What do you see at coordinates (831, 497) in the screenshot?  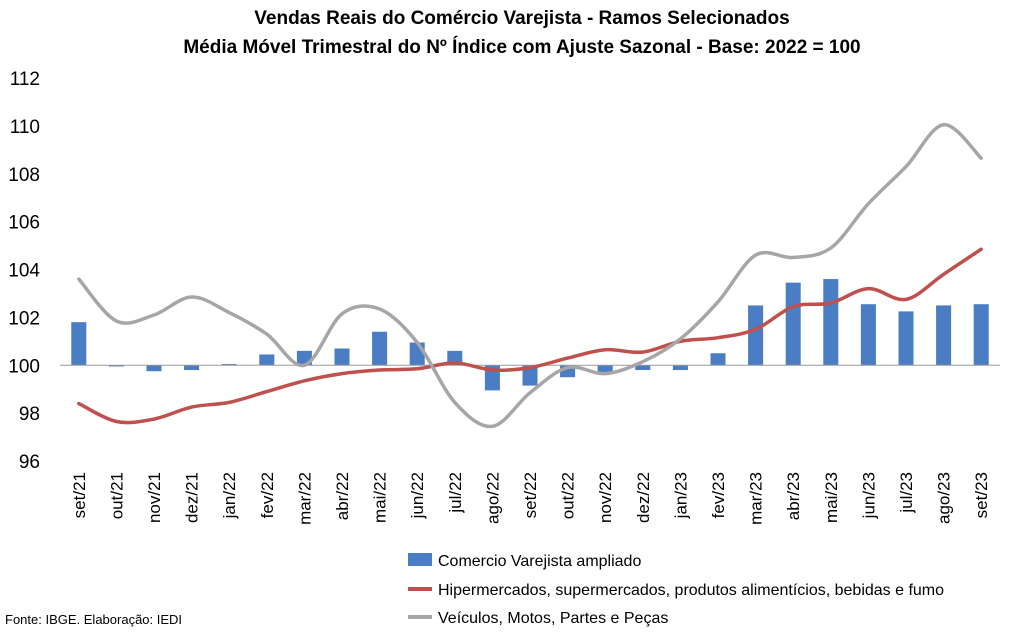 I see `x-tick-label: mai/23` at bounding box center [831, 497].